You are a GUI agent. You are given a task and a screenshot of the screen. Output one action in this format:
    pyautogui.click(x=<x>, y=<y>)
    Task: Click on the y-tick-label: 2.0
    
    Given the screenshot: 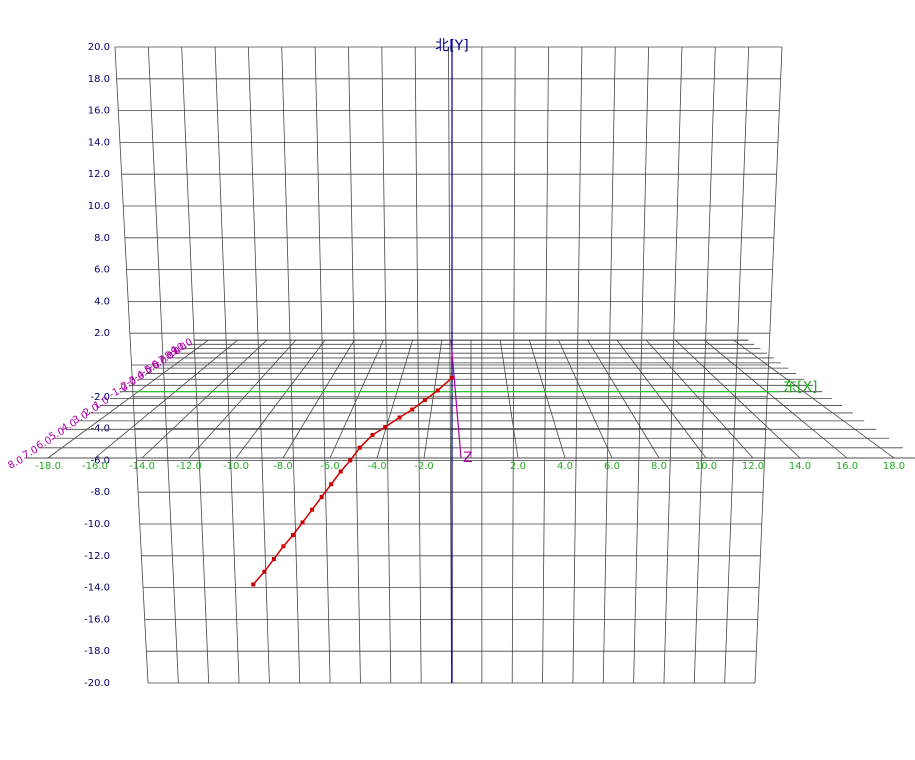 What is the action you would take?
    pyautogui.click(x=102, y=333)
    